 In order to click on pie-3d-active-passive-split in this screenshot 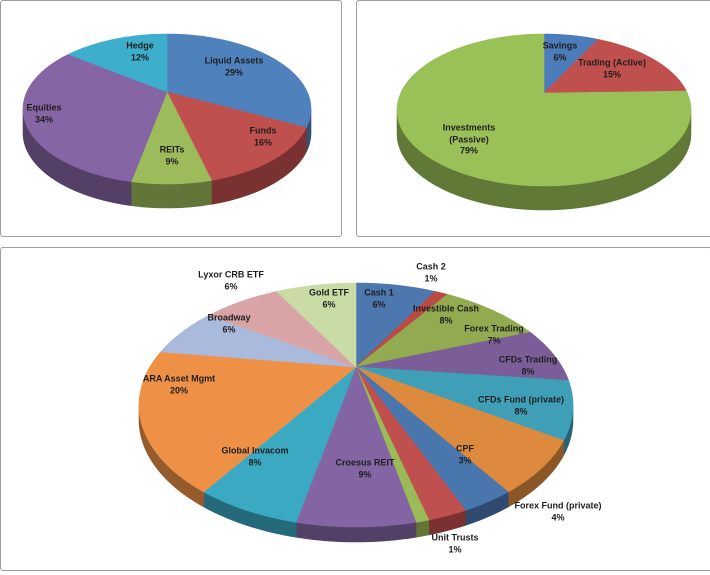, I will do `click(544, 122)`.